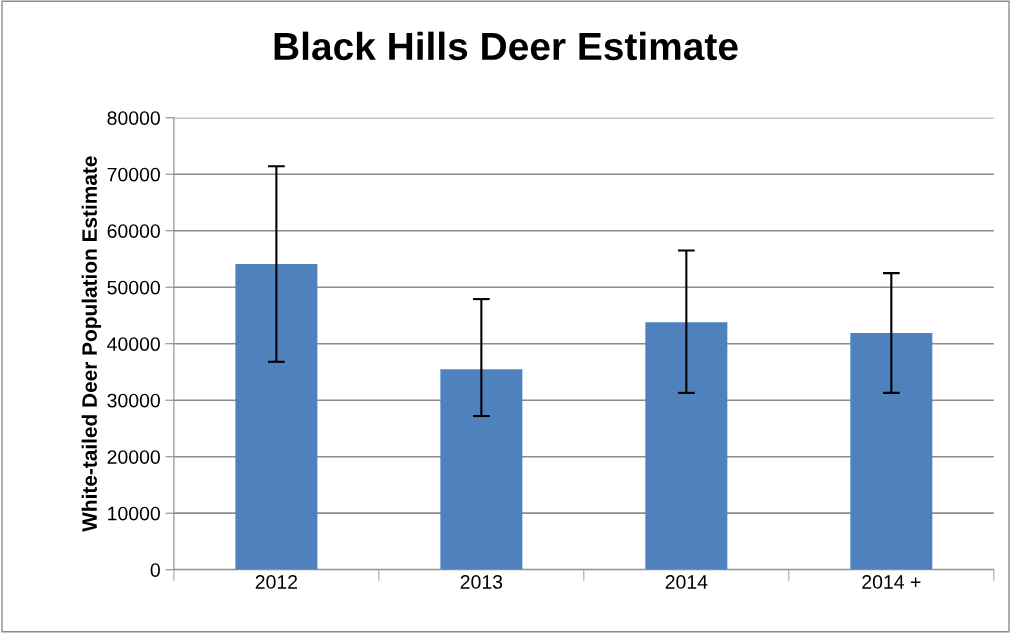 This screenshot has height=633, width=1011. I want to click on y-tick-label: 30000, so click(133, 400).